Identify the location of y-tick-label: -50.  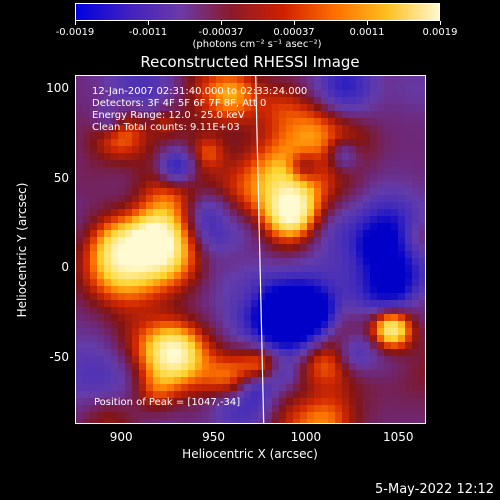
(59, 357).